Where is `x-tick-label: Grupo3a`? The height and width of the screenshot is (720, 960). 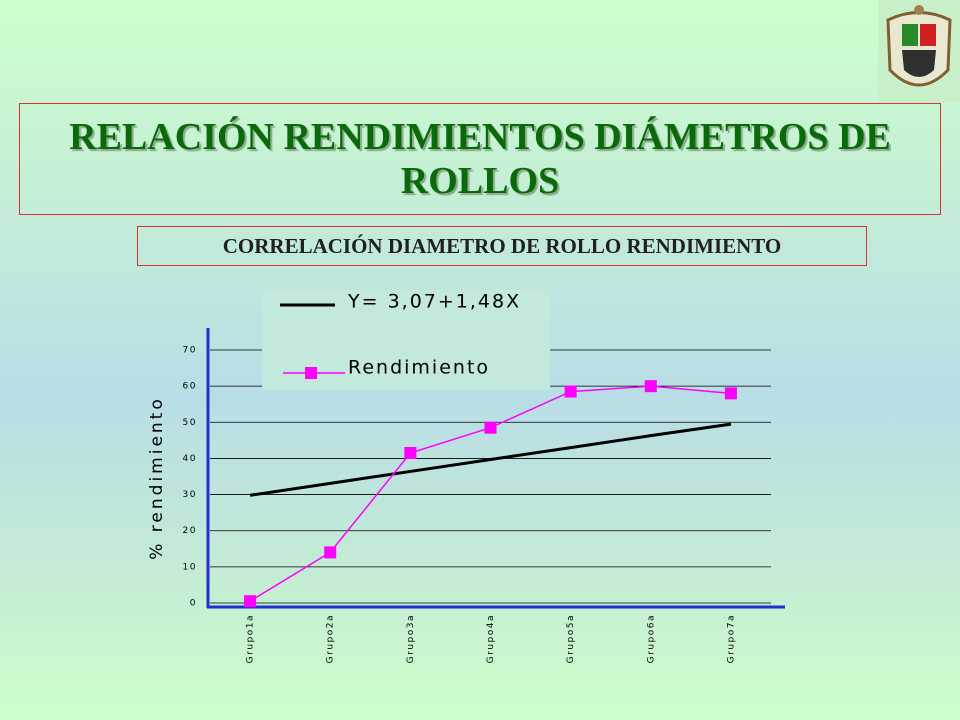
x-tick-label: Grupo3a is located at coordinates (411, 638).